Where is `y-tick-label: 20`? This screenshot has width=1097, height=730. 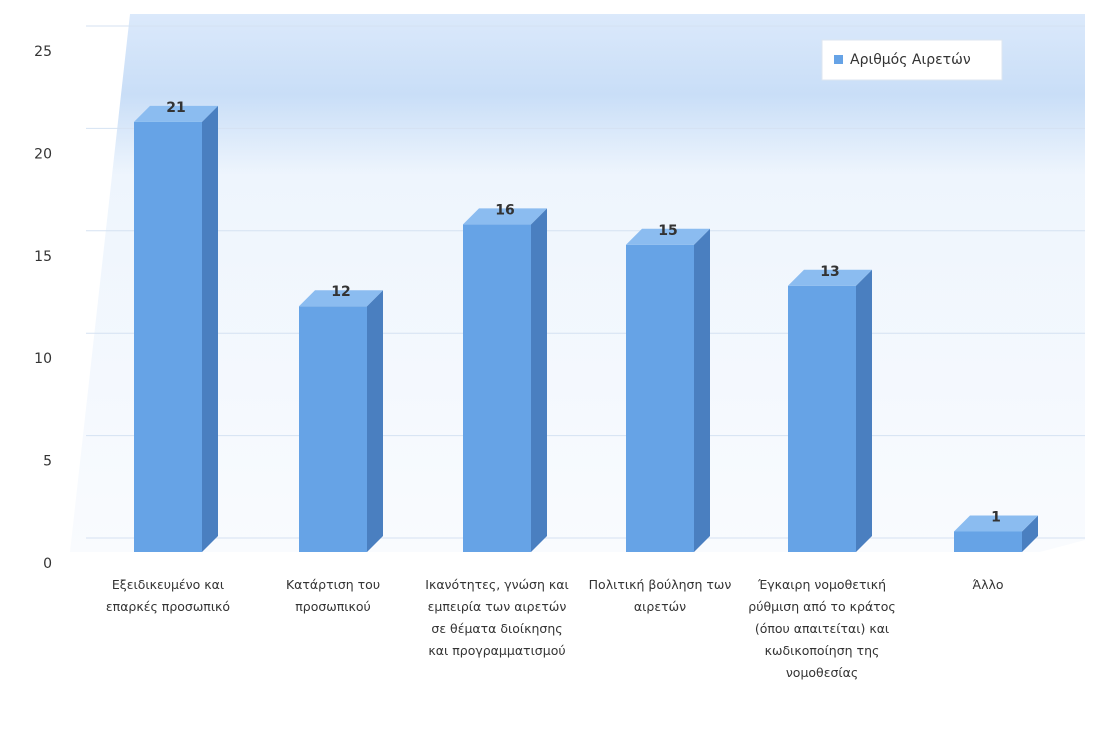
y-tick-label: 20 is located at coordinates (43, 154).